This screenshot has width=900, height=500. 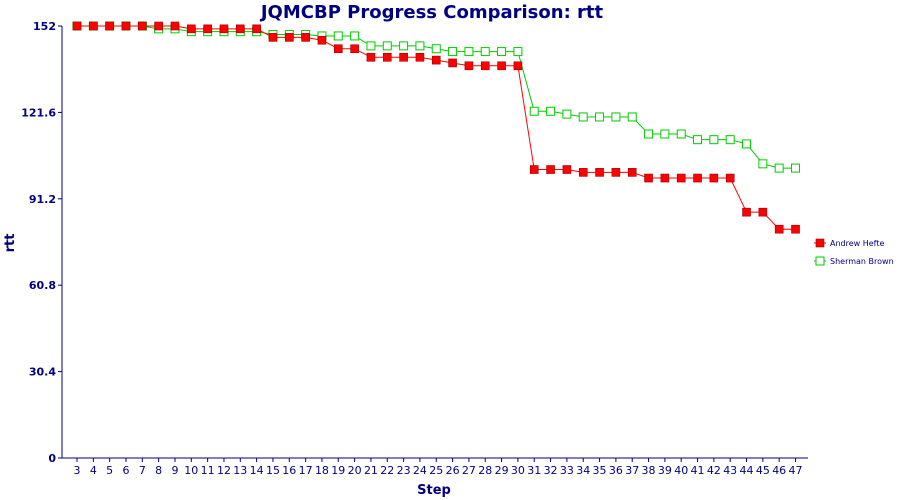 What do you see at coordinates (404, 470) in the screenshot?
I see `x-tick-label: 23` at bounding box center [404, 470].